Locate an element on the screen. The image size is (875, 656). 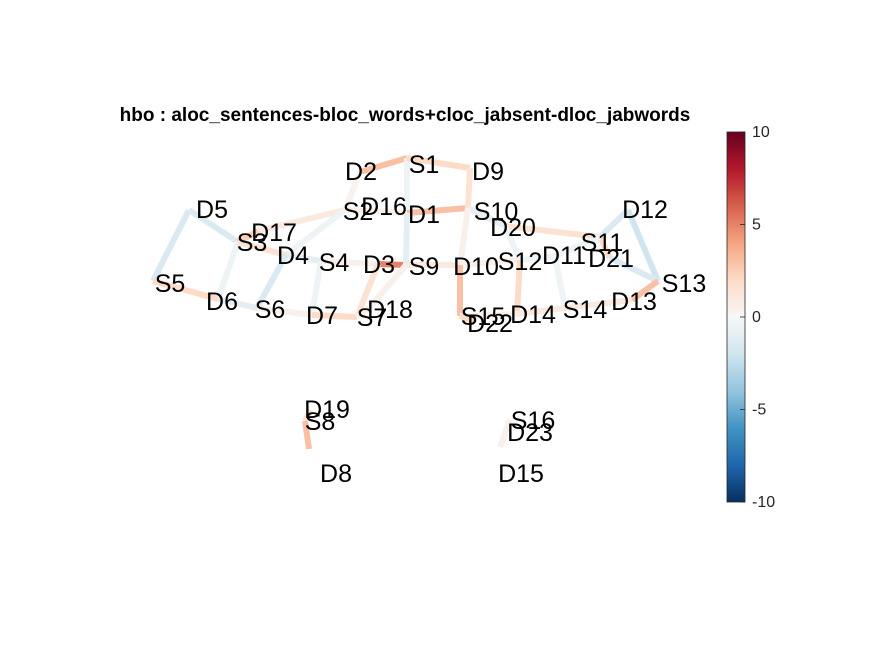
channel-s11-d11 is located at coordinates (577, 246).